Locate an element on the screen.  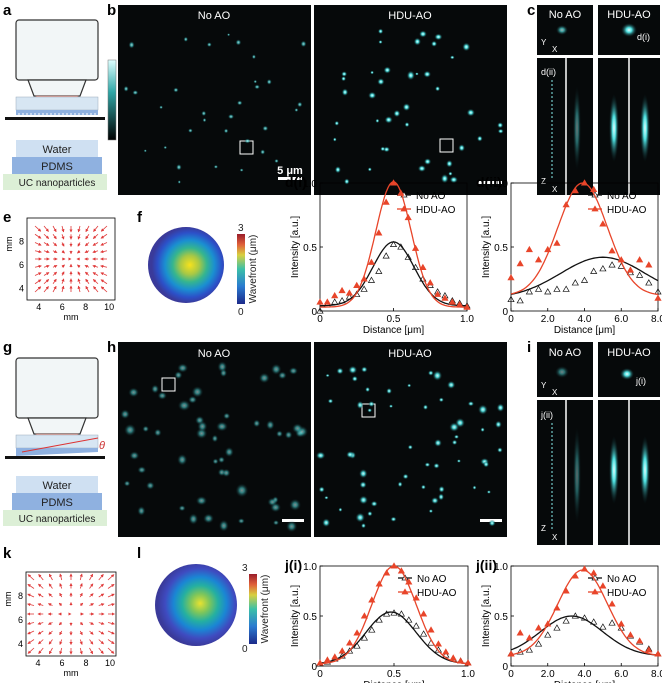
psf-spot-no-ao is located at coordinates (562, 372).